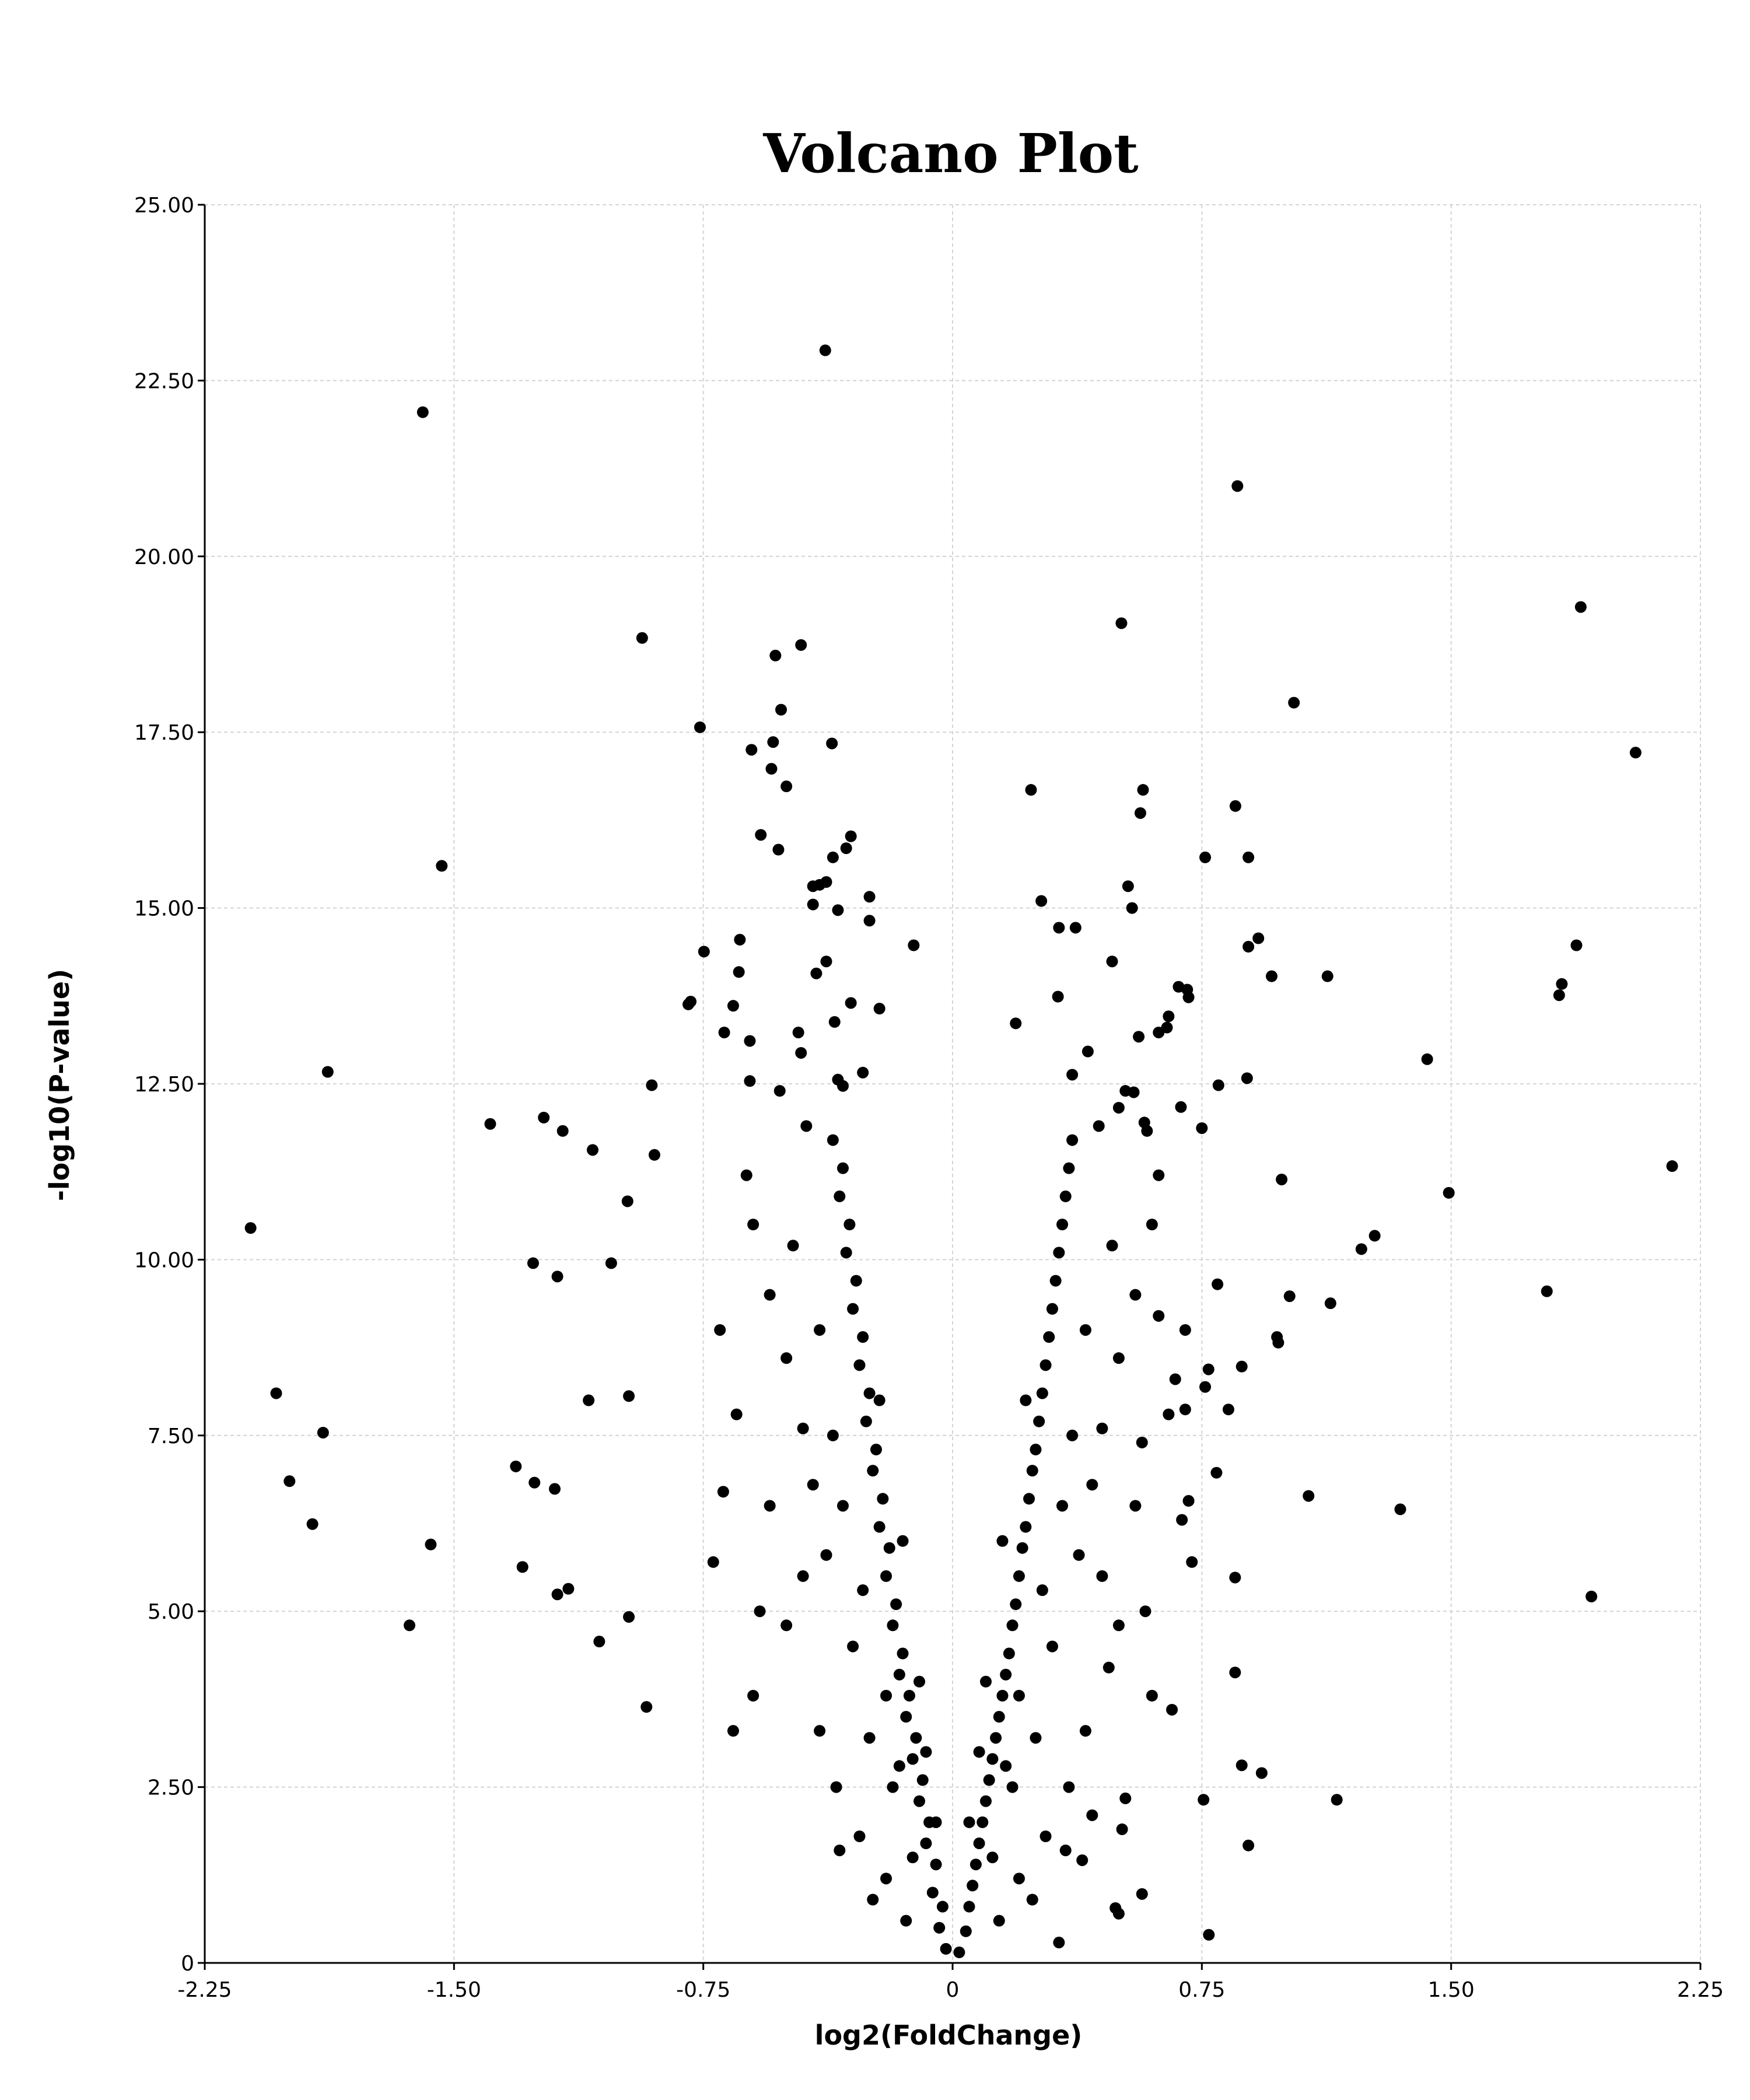  I want to click on x-tick-label: -0.75, so click(703, 1990).